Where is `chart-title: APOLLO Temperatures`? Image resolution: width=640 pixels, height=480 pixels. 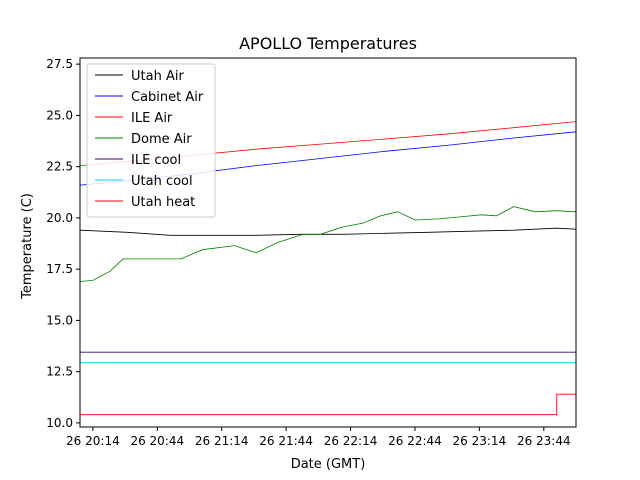
chart-title: APOLLO Temperatures is located at coordinates (328, 43).